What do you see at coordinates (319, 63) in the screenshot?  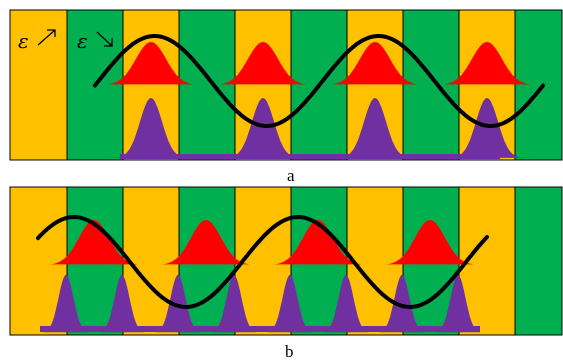 I see `panel-a-red-envelopes` at bounding box center [319, 63].